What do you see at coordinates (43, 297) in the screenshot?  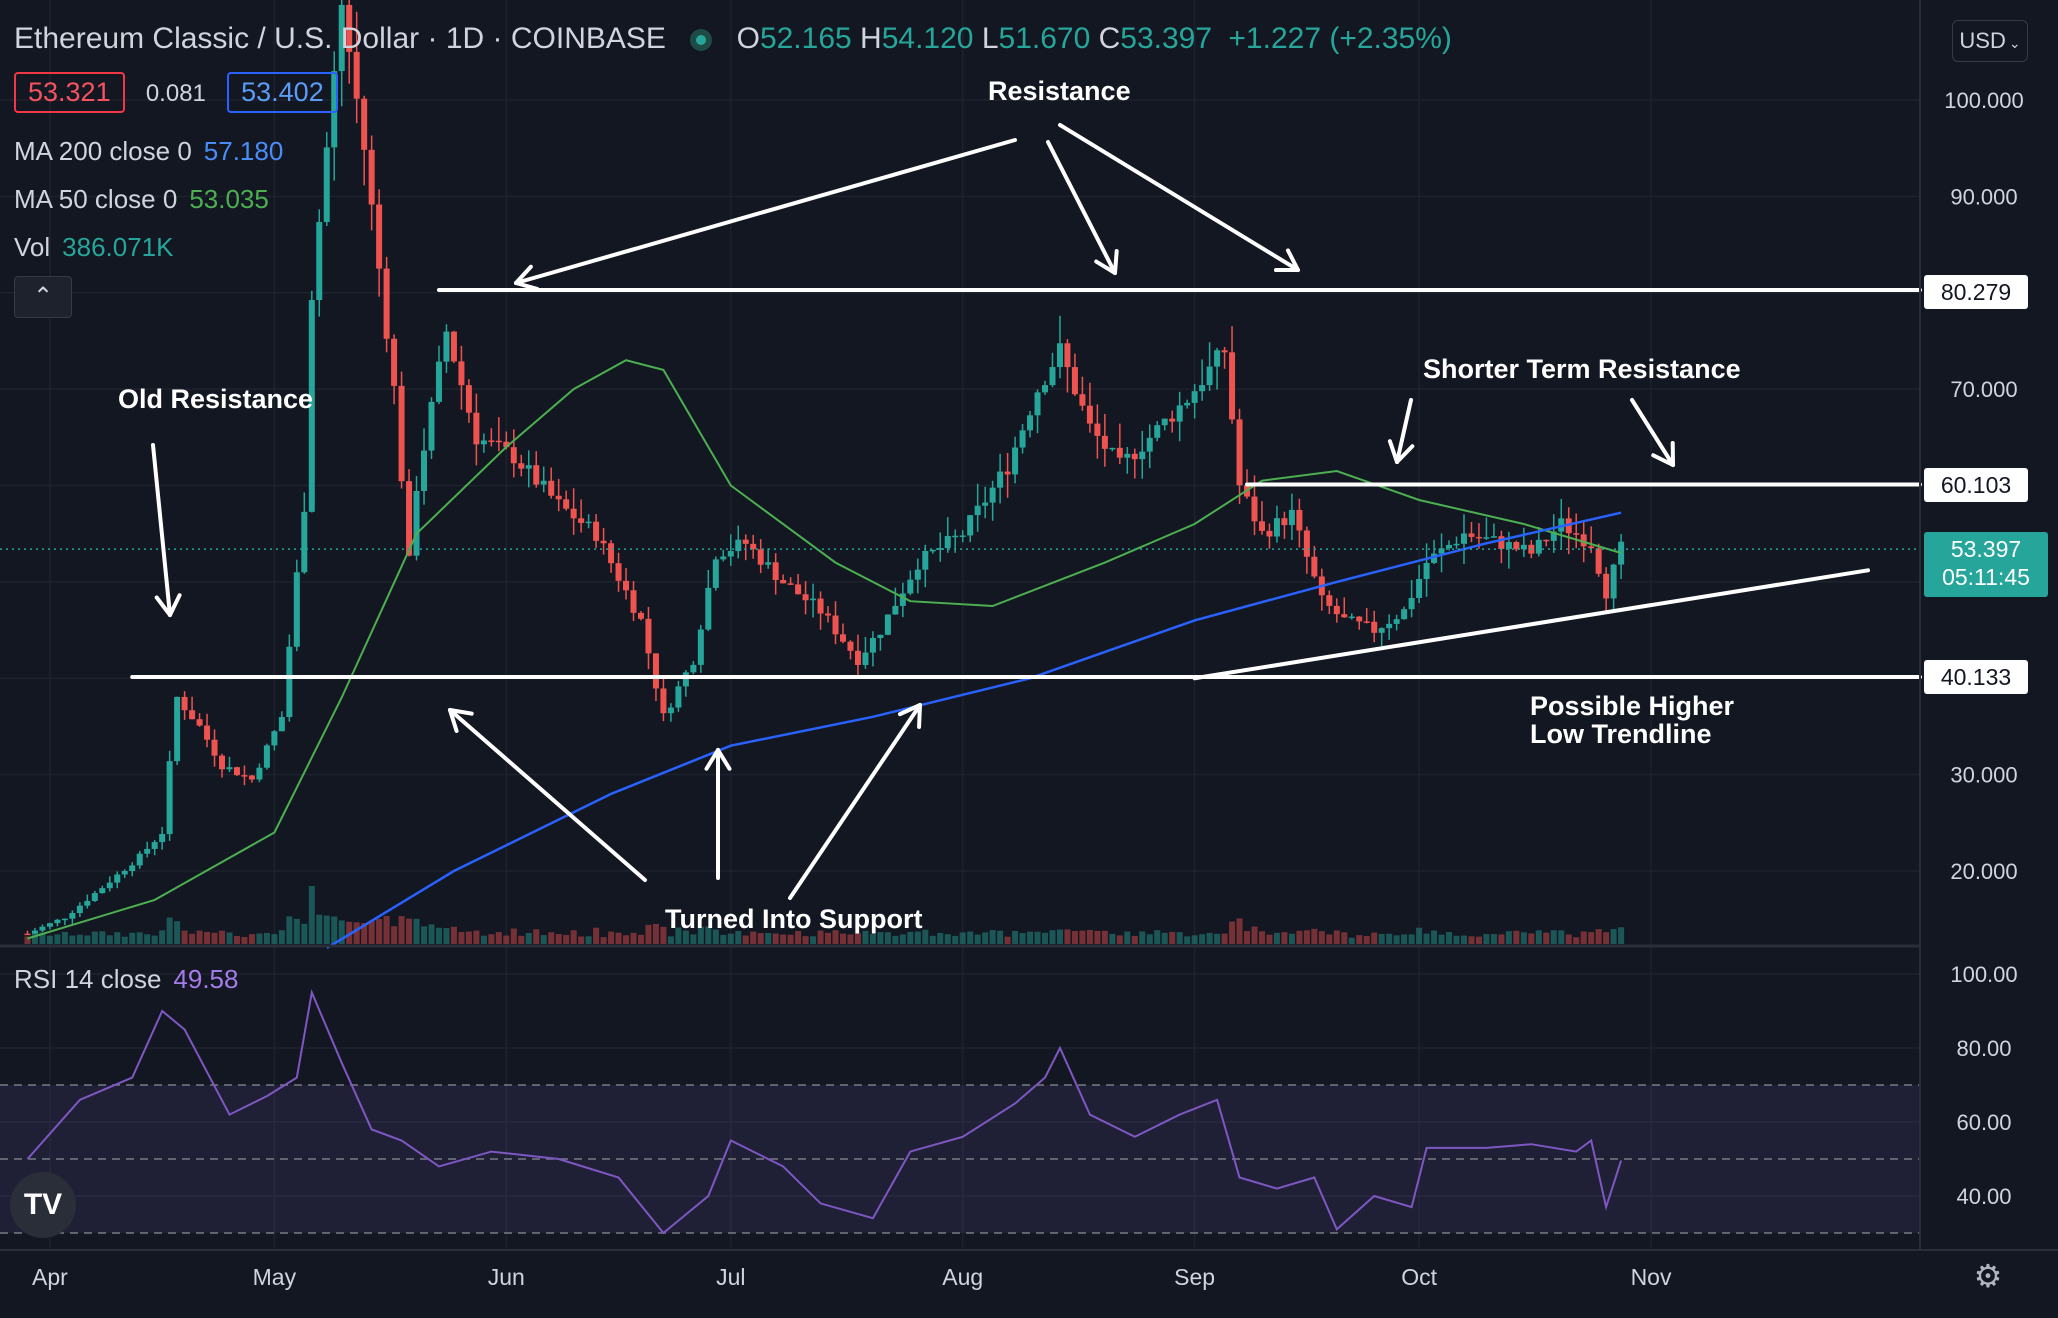 I see `collapse-legend-button: ⌃` at bounding box center [43, 297].